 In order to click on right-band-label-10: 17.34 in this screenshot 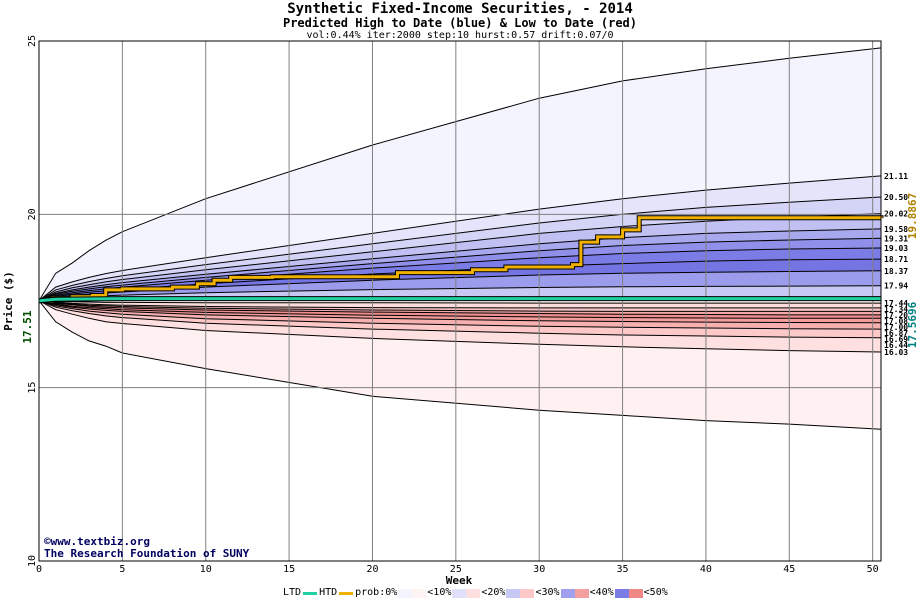, I will do `click(896, 309)`.